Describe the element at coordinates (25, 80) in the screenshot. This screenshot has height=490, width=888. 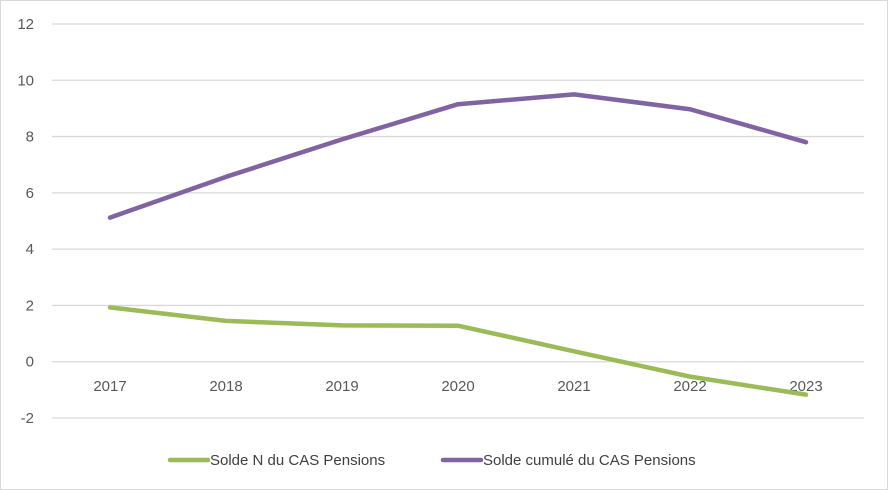
I see `y-tick-label: 10` at that location.